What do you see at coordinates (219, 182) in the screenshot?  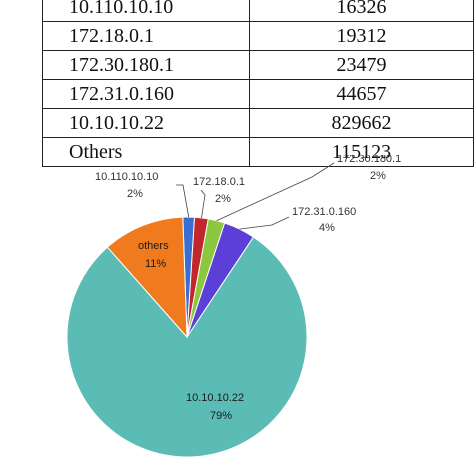 I see `slice-label: 172.18.0.1` at bounding box center [219, 182].